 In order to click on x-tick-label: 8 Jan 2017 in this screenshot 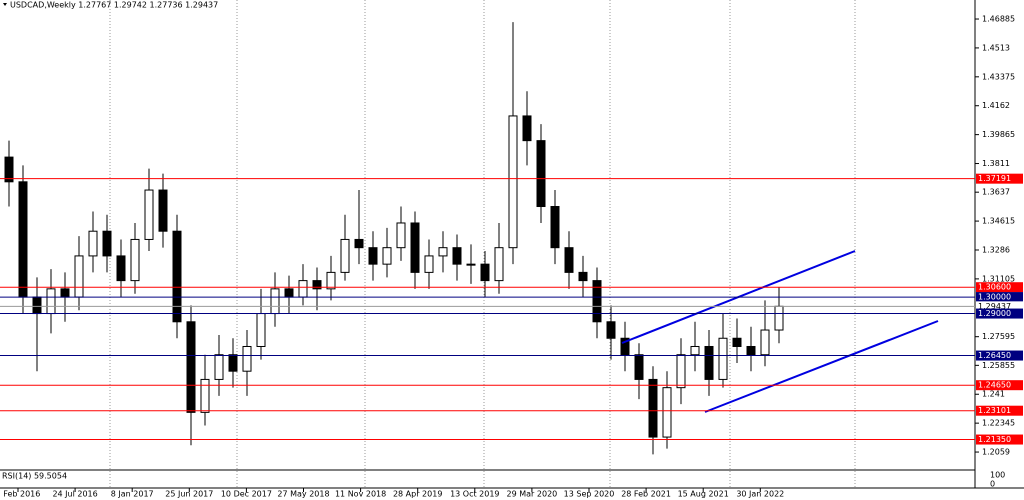, I will do `click(132, 494)`.